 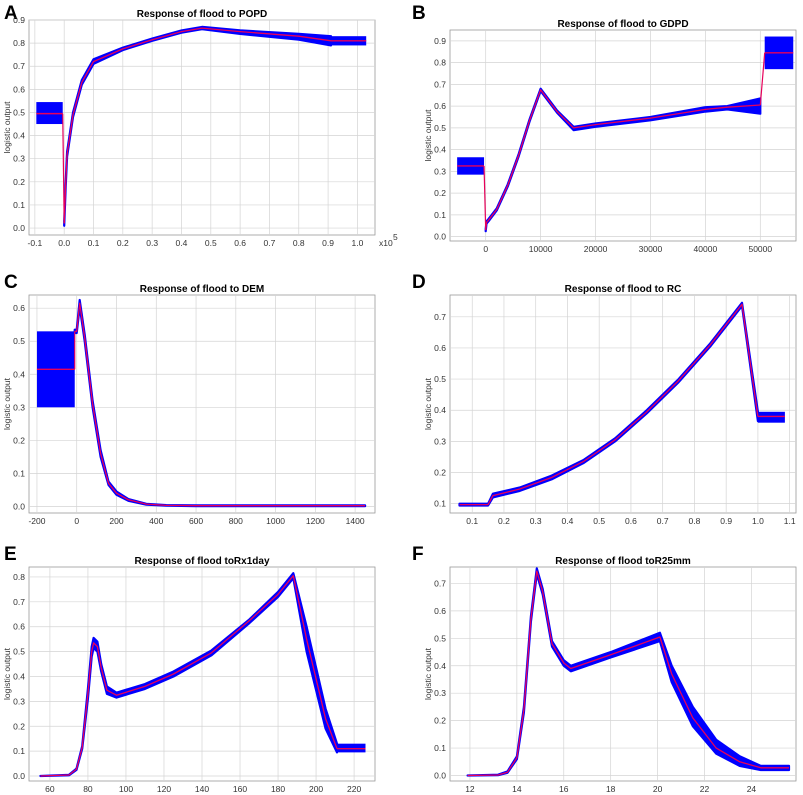 What do you see at coordinates (611, 789) in the screenshot?
I see `x-tick-label: 18` at bounding box center [611, 789].